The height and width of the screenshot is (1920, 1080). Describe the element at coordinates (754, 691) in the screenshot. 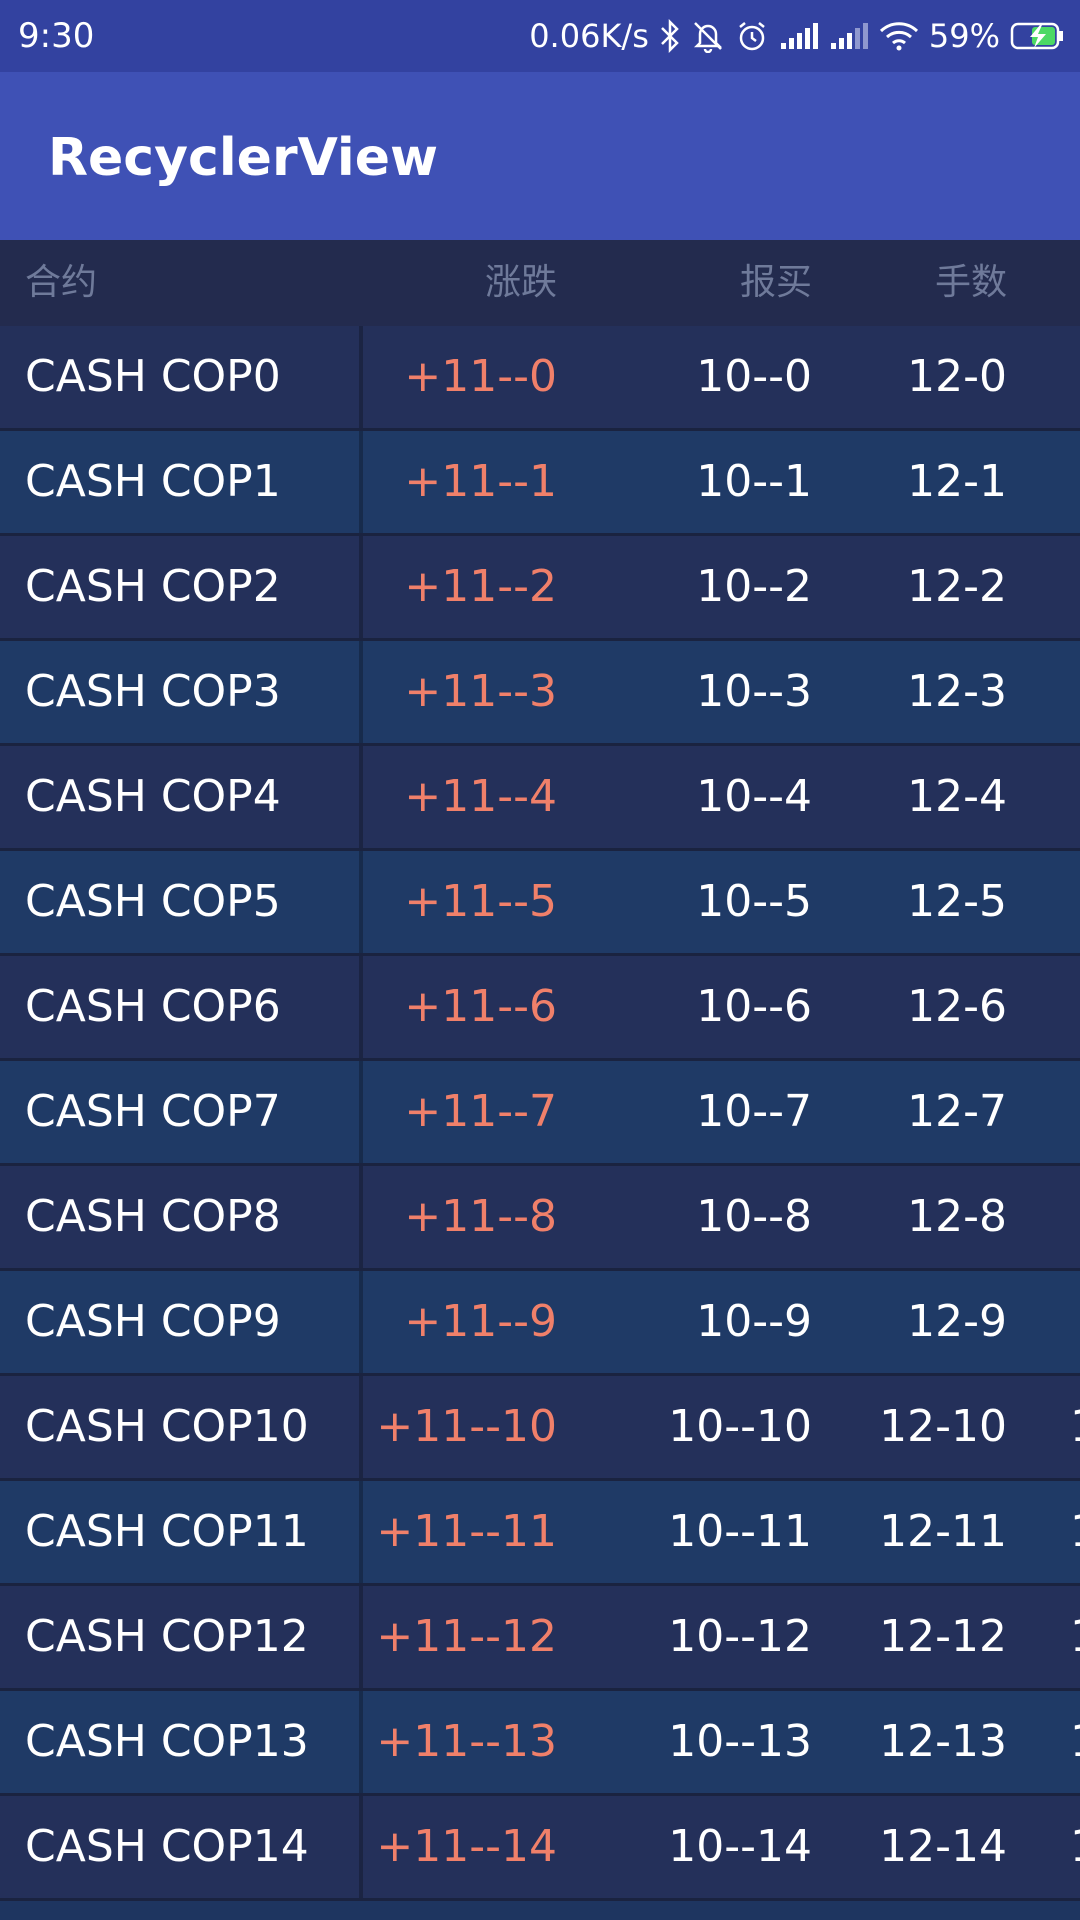

I see `bid-value: 10--3` at that location.